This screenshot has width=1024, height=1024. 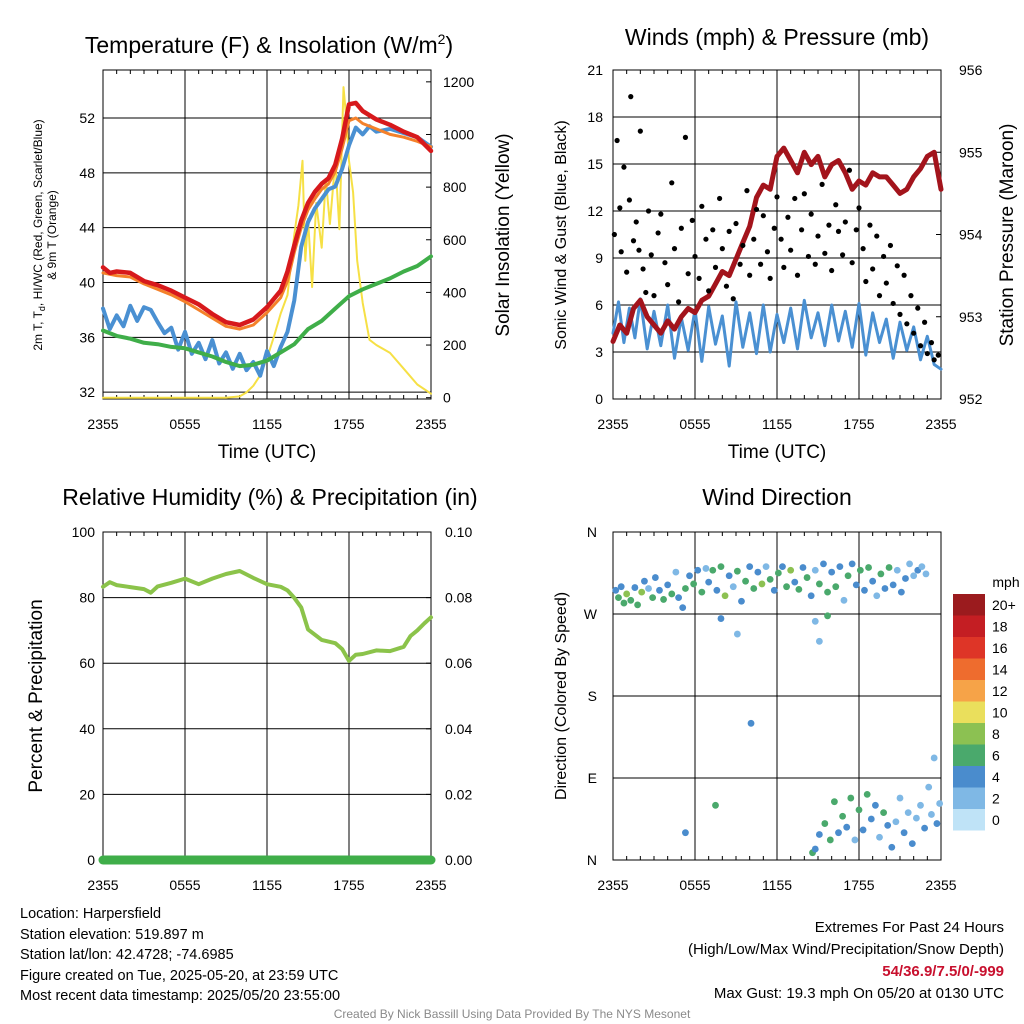 I want to click on y2-tick-label: 952, so click(x=971, y=399).